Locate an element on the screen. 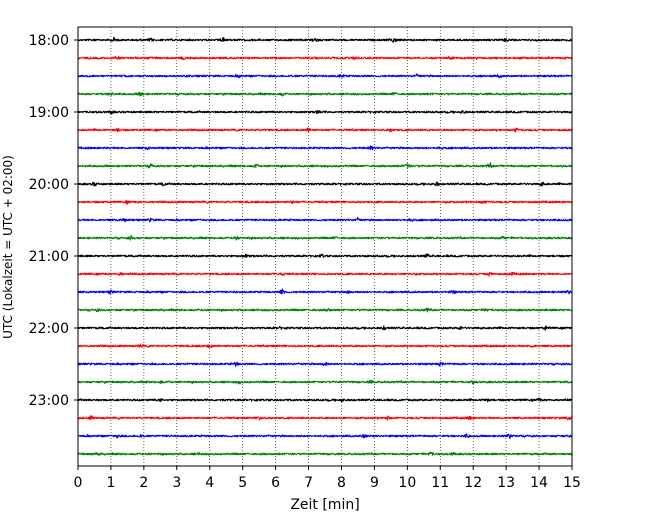 This screenshot has width=650, height=520. y-tick-label: 18:00 is located at coordinates (49, 41).